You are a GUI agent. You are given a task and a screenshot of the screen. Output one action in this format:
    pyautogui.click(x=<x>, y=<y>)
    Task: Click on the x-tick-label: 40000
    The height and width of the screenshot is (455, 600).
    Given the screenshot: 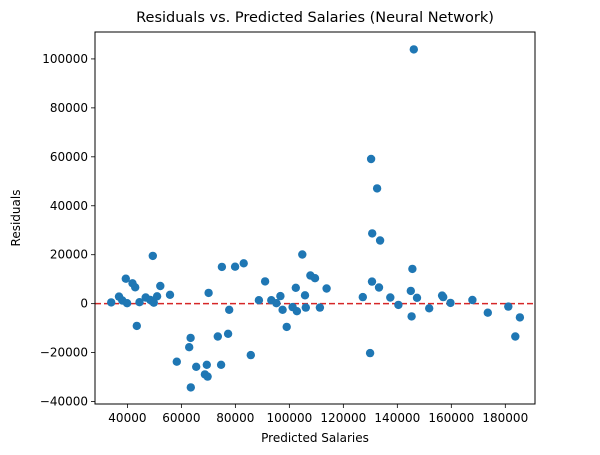 What is the action you would take?
    pyautogui.click(x=127, y=418)
    